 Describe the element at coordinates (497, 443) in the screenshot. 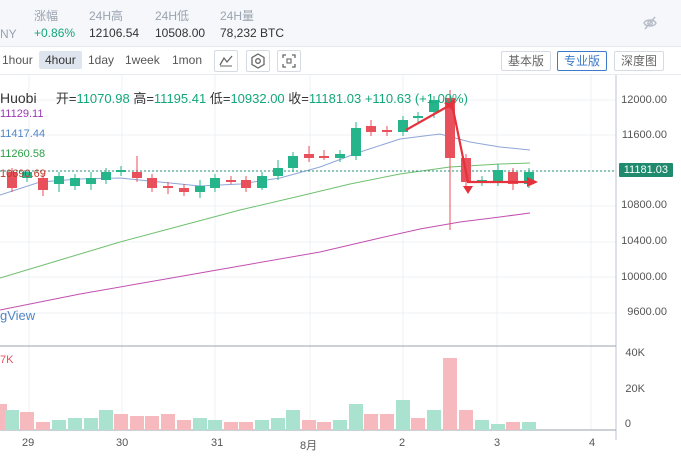

I see `x-label-3: 3` at that location.